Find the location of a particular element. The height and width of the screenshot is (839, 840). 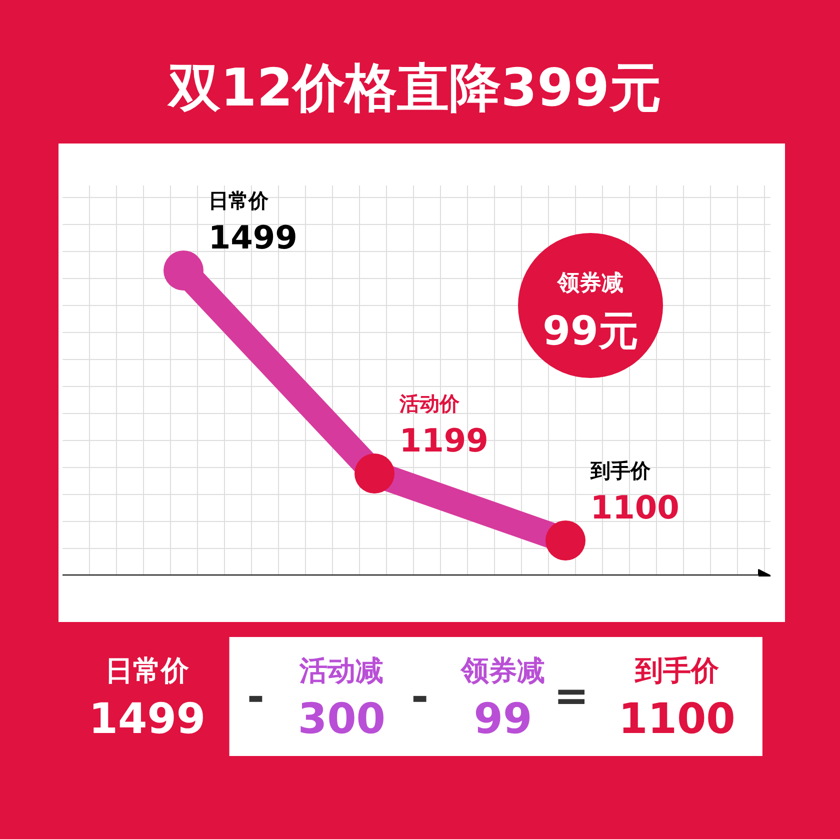

data-label: 1199 is located at coordinates (443, 441).